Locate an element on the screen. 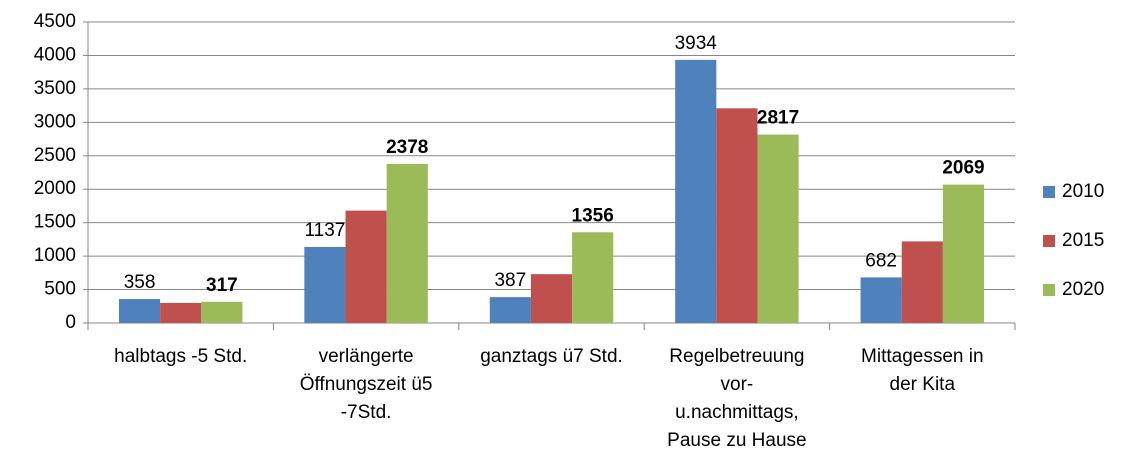 The width and height of the screenshot is (1135, 466). legend-label: 2010 is located at coordinates (1083, 191).